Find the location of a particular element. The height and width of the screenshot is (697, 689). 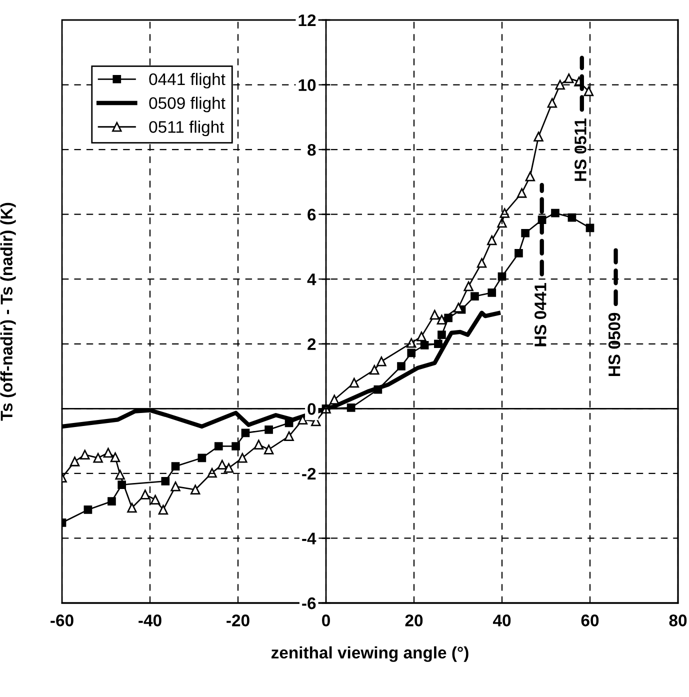

x-tick-label: -60 is located at coordinates (62, 620).